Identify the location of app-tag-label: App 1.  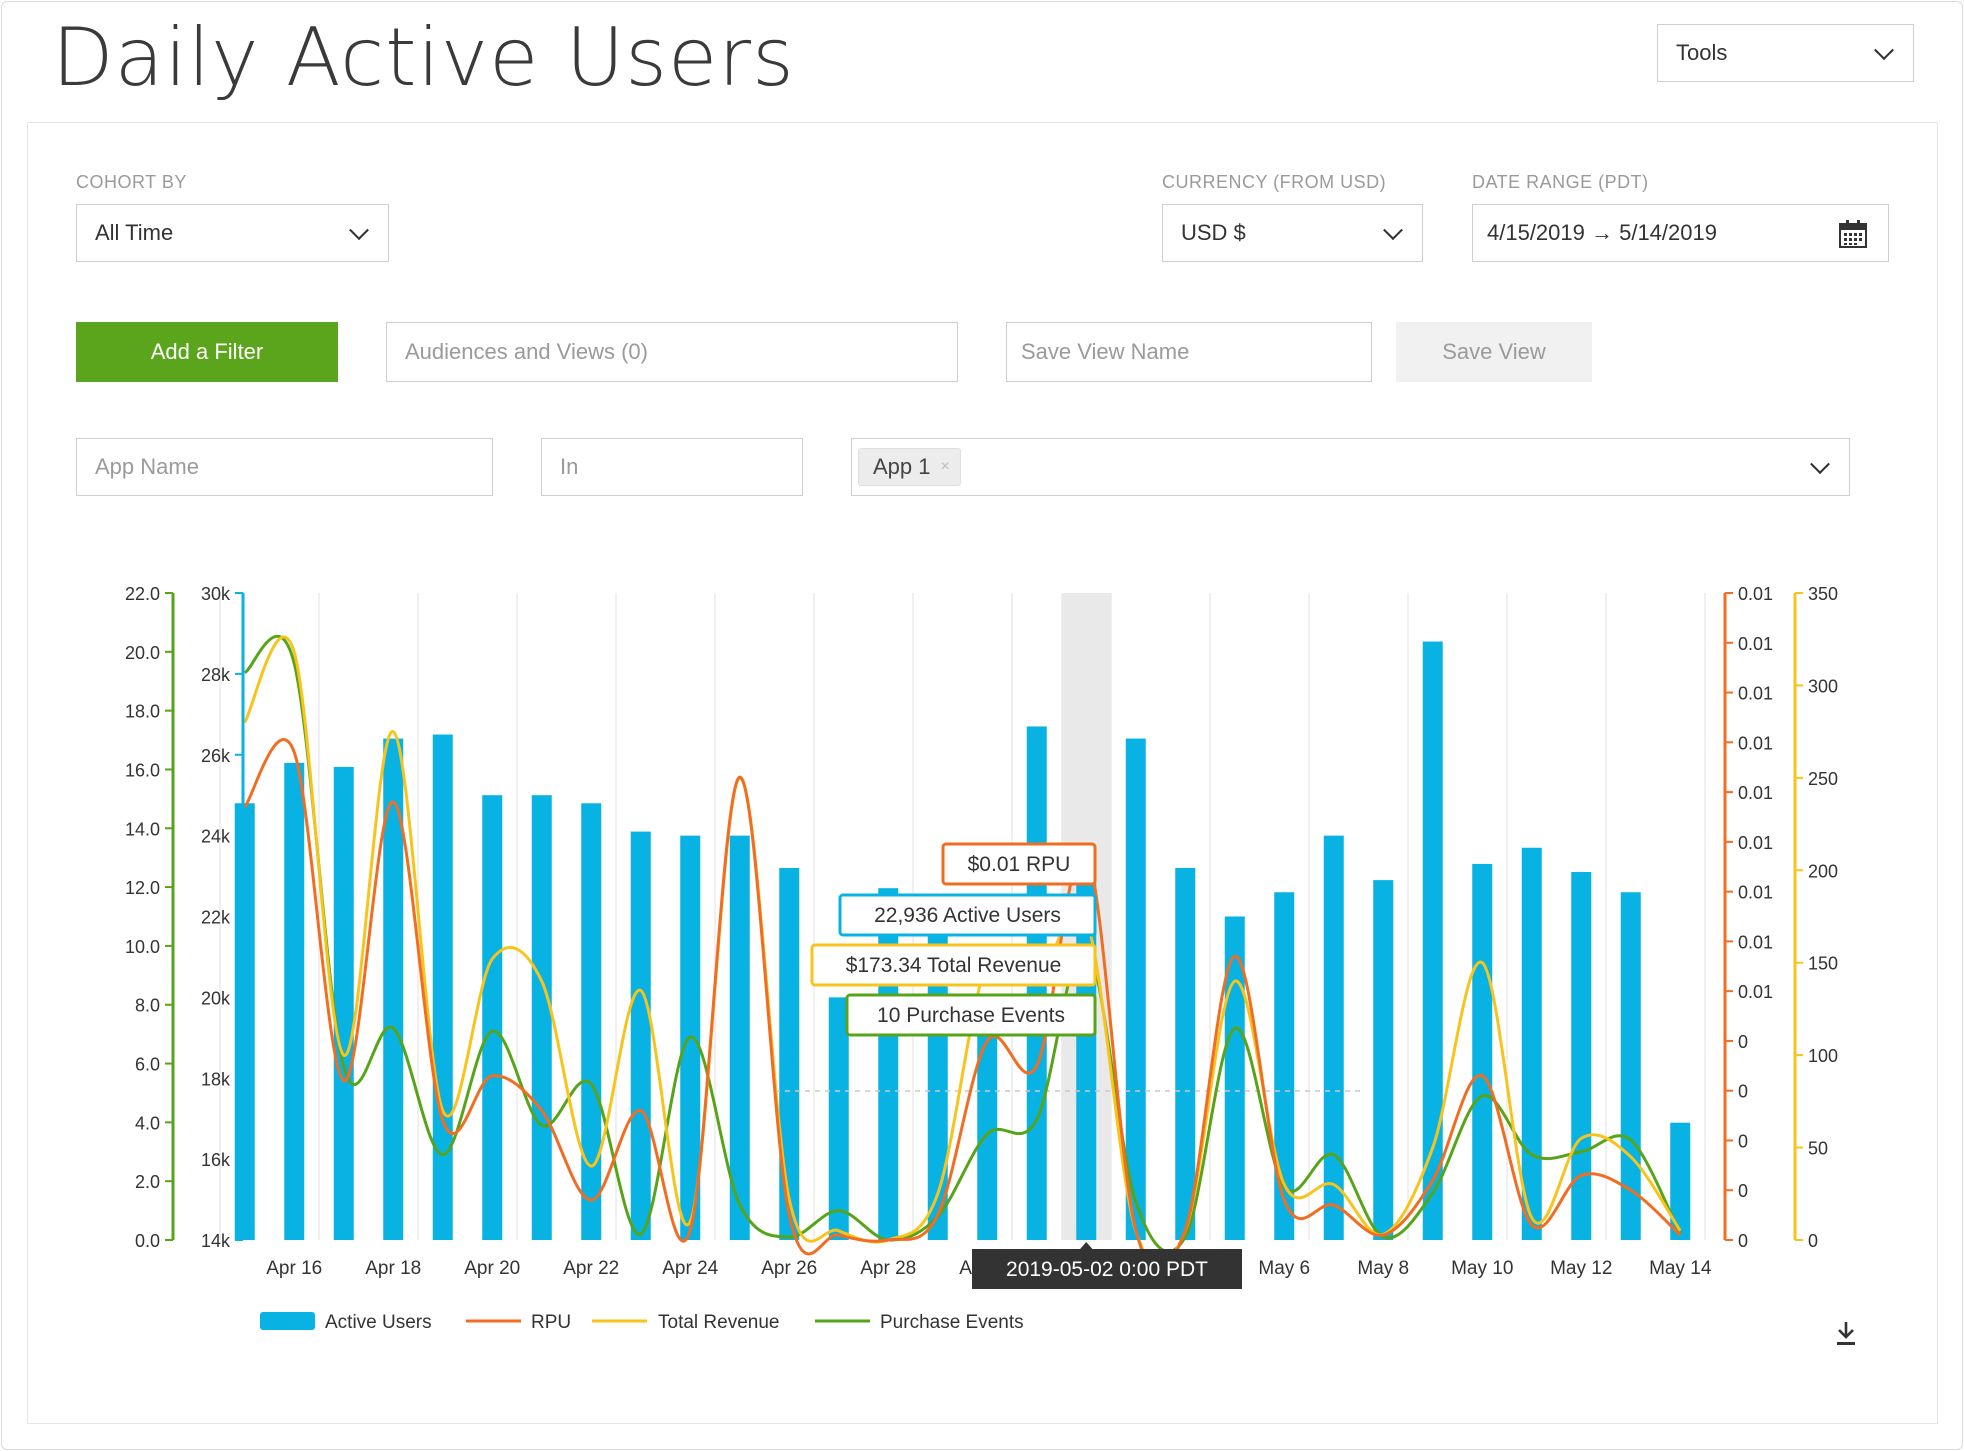
(902, 466).